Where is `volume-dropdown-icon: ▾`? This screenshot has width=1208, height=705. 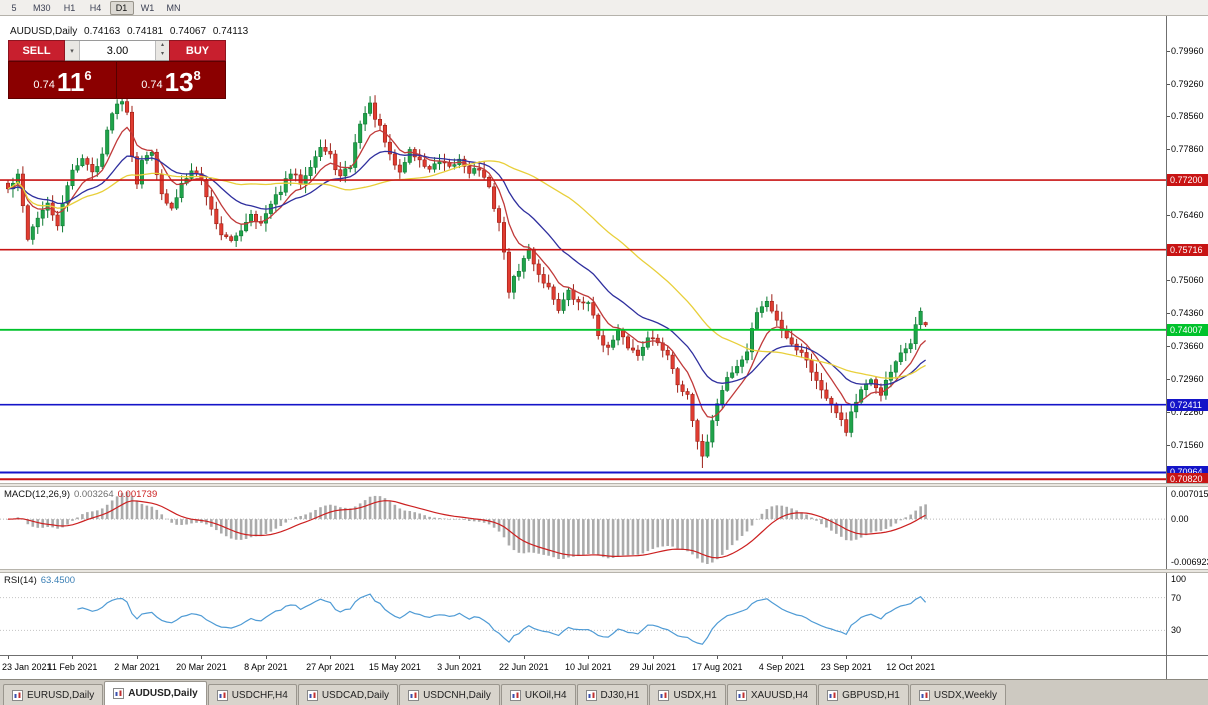
volume-dropdown-icon: ▾ is located at coordinates (72, 50).